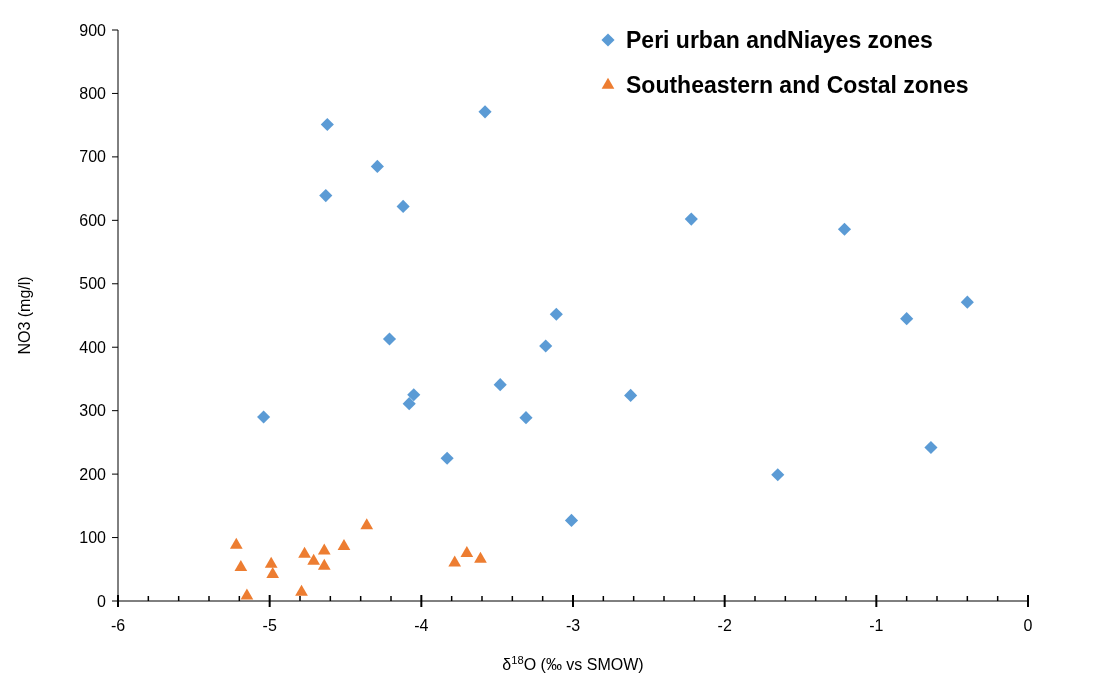 This screenshot has width=1110, height=690. Describe the element at coordinates (724, 625) in the screenshot. I see `x-tick-label: -2` at that location.